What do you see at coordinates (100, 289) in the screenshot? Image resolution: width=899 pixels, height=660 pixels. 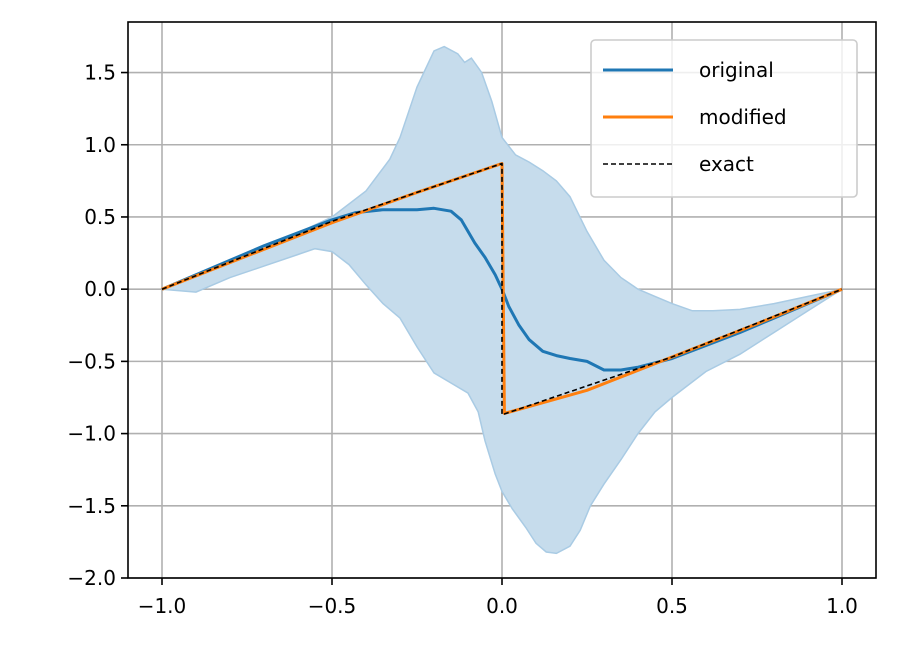 I see `y-tick-label-3: 0.0` at bounding box center [100, 289].